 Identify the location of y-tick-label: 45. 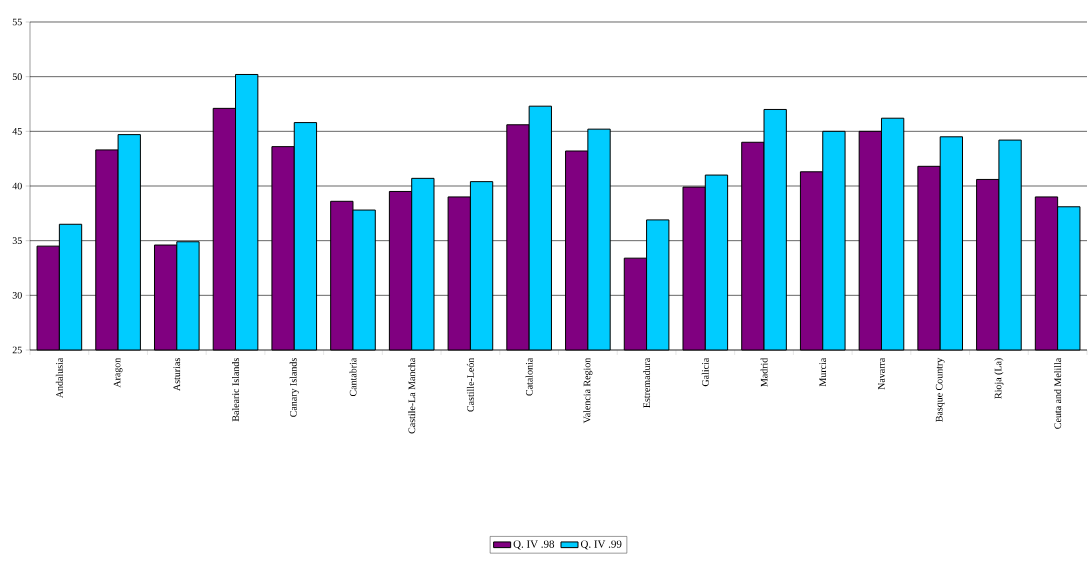
(17, 131).